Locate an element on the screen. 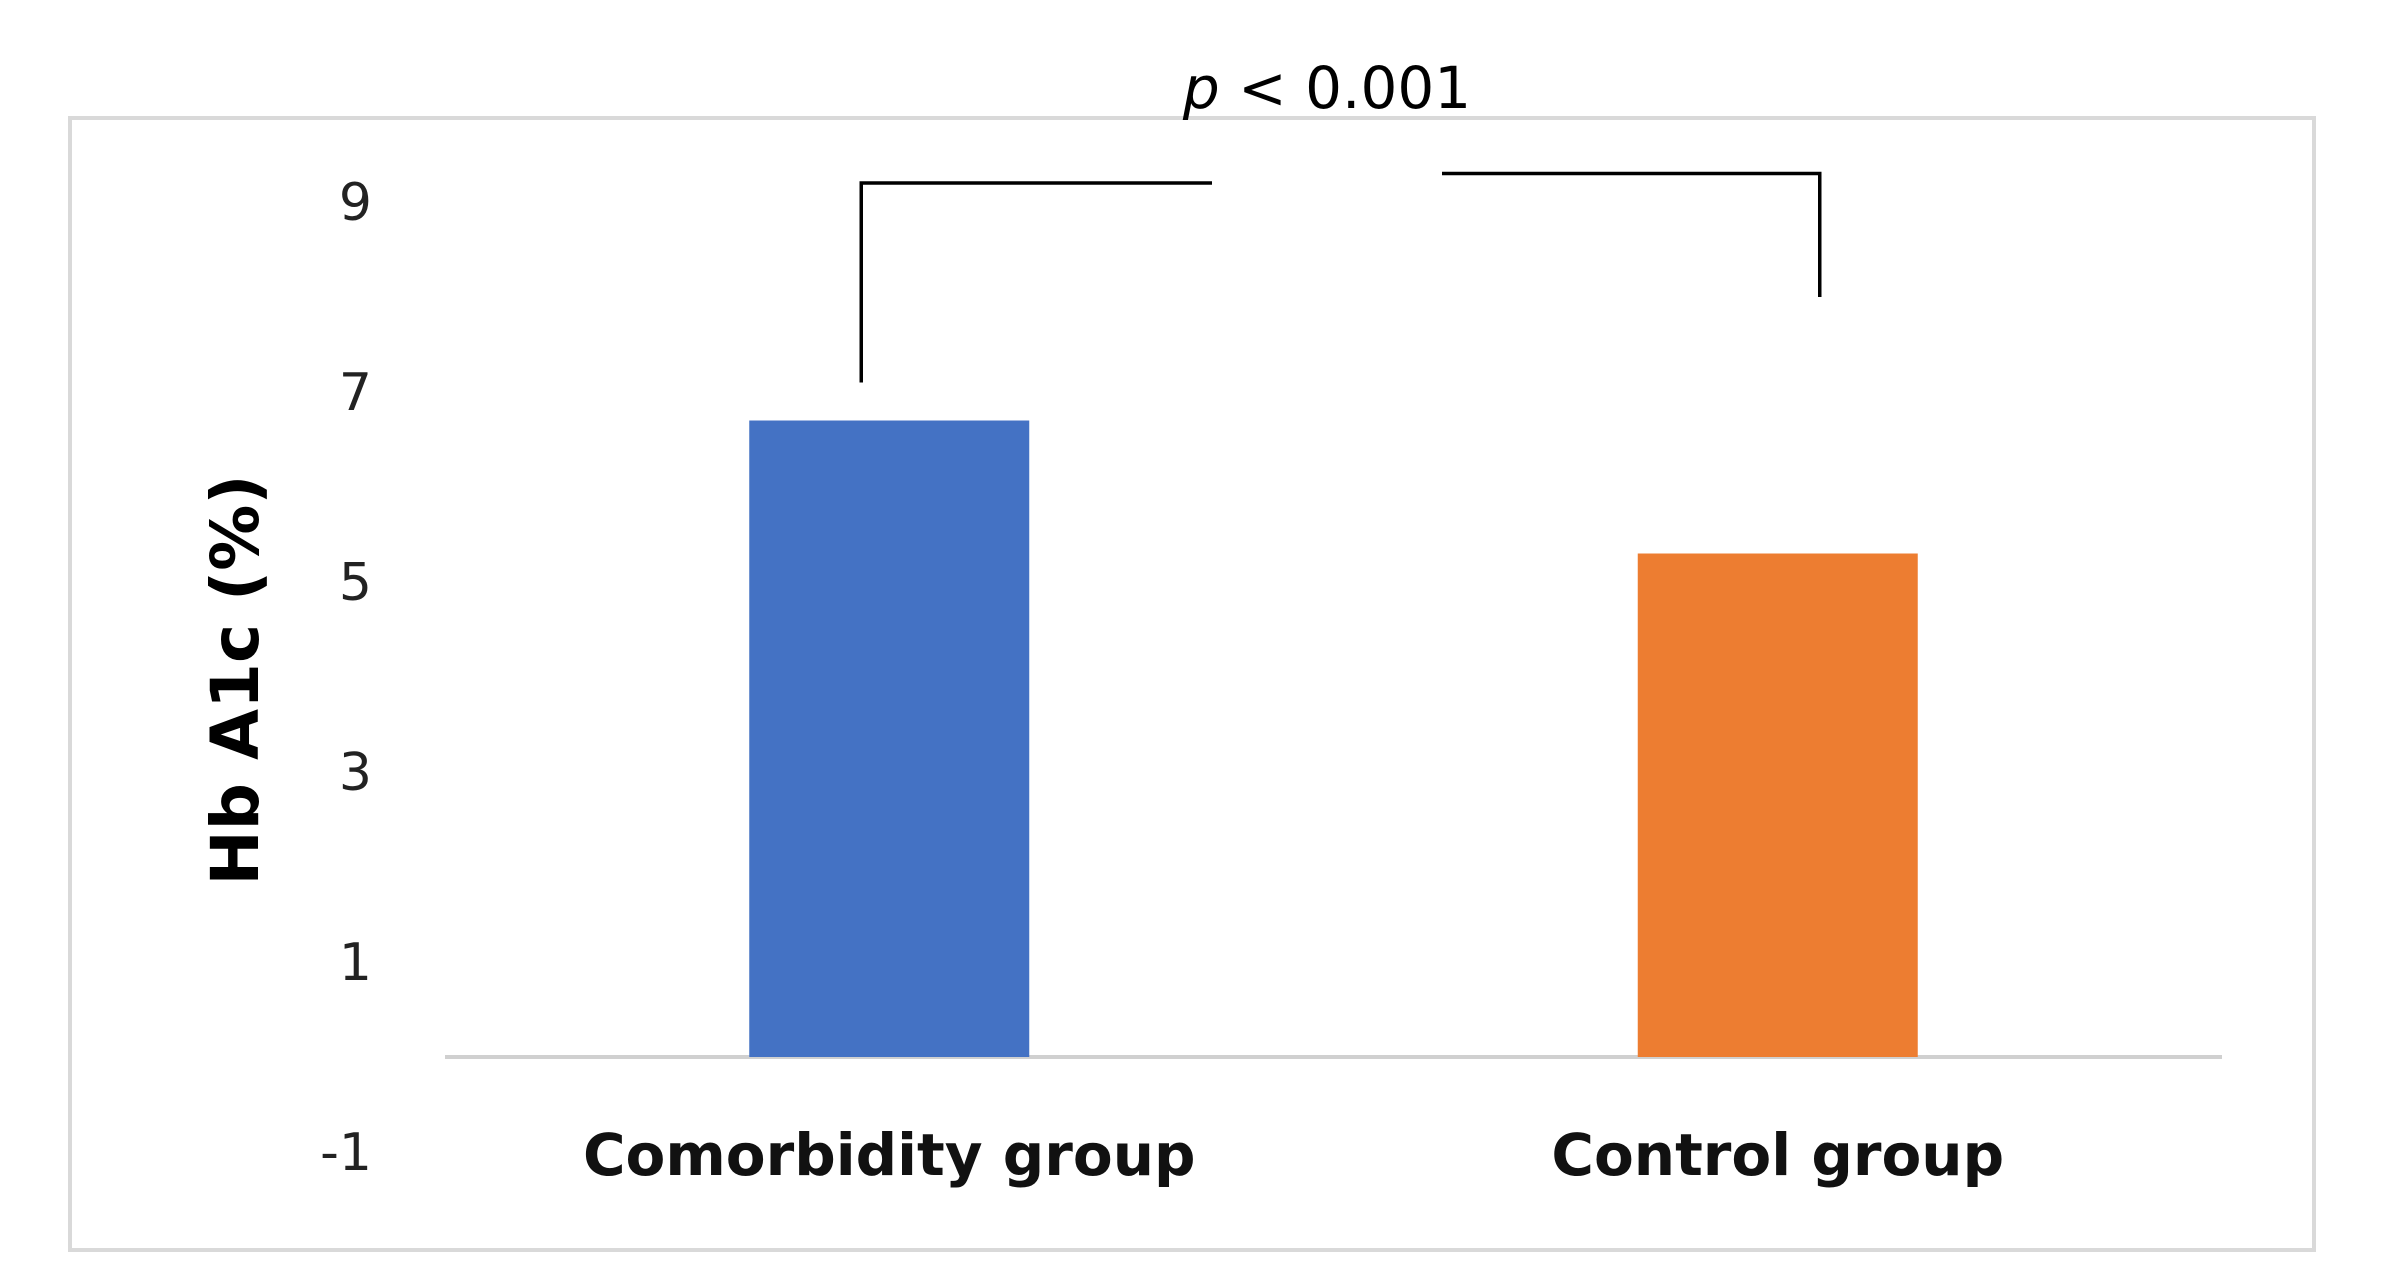 The width and height of the screenshot is (2382, 1280). y-tick-label: 9 is located at coordinates (355, 203).